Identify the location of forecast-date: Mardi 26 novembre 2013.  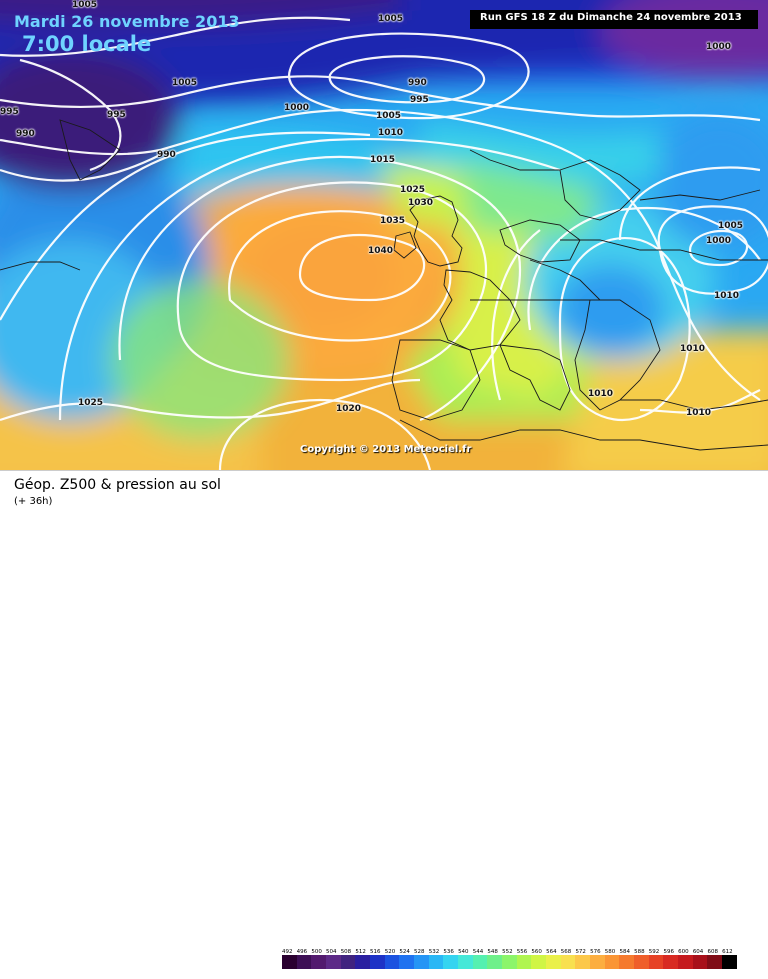
(127, 21).